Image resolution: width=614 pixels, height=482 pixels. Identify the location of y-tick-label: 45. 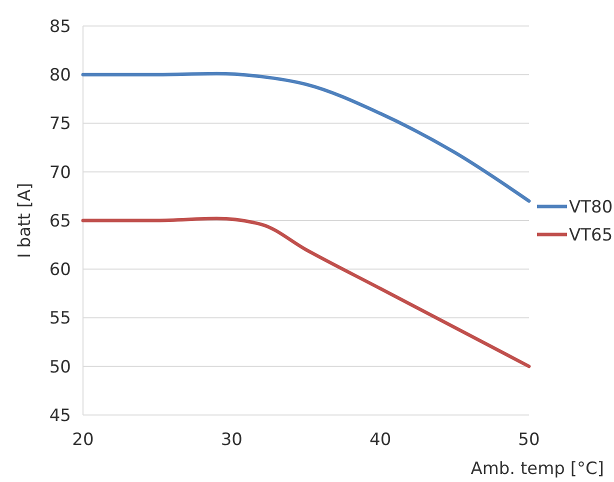
(60, 416).